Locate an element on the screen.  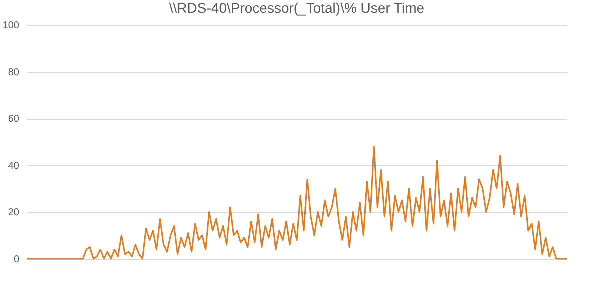
y-tick-label: 80 is located at coordinates (14, 72).